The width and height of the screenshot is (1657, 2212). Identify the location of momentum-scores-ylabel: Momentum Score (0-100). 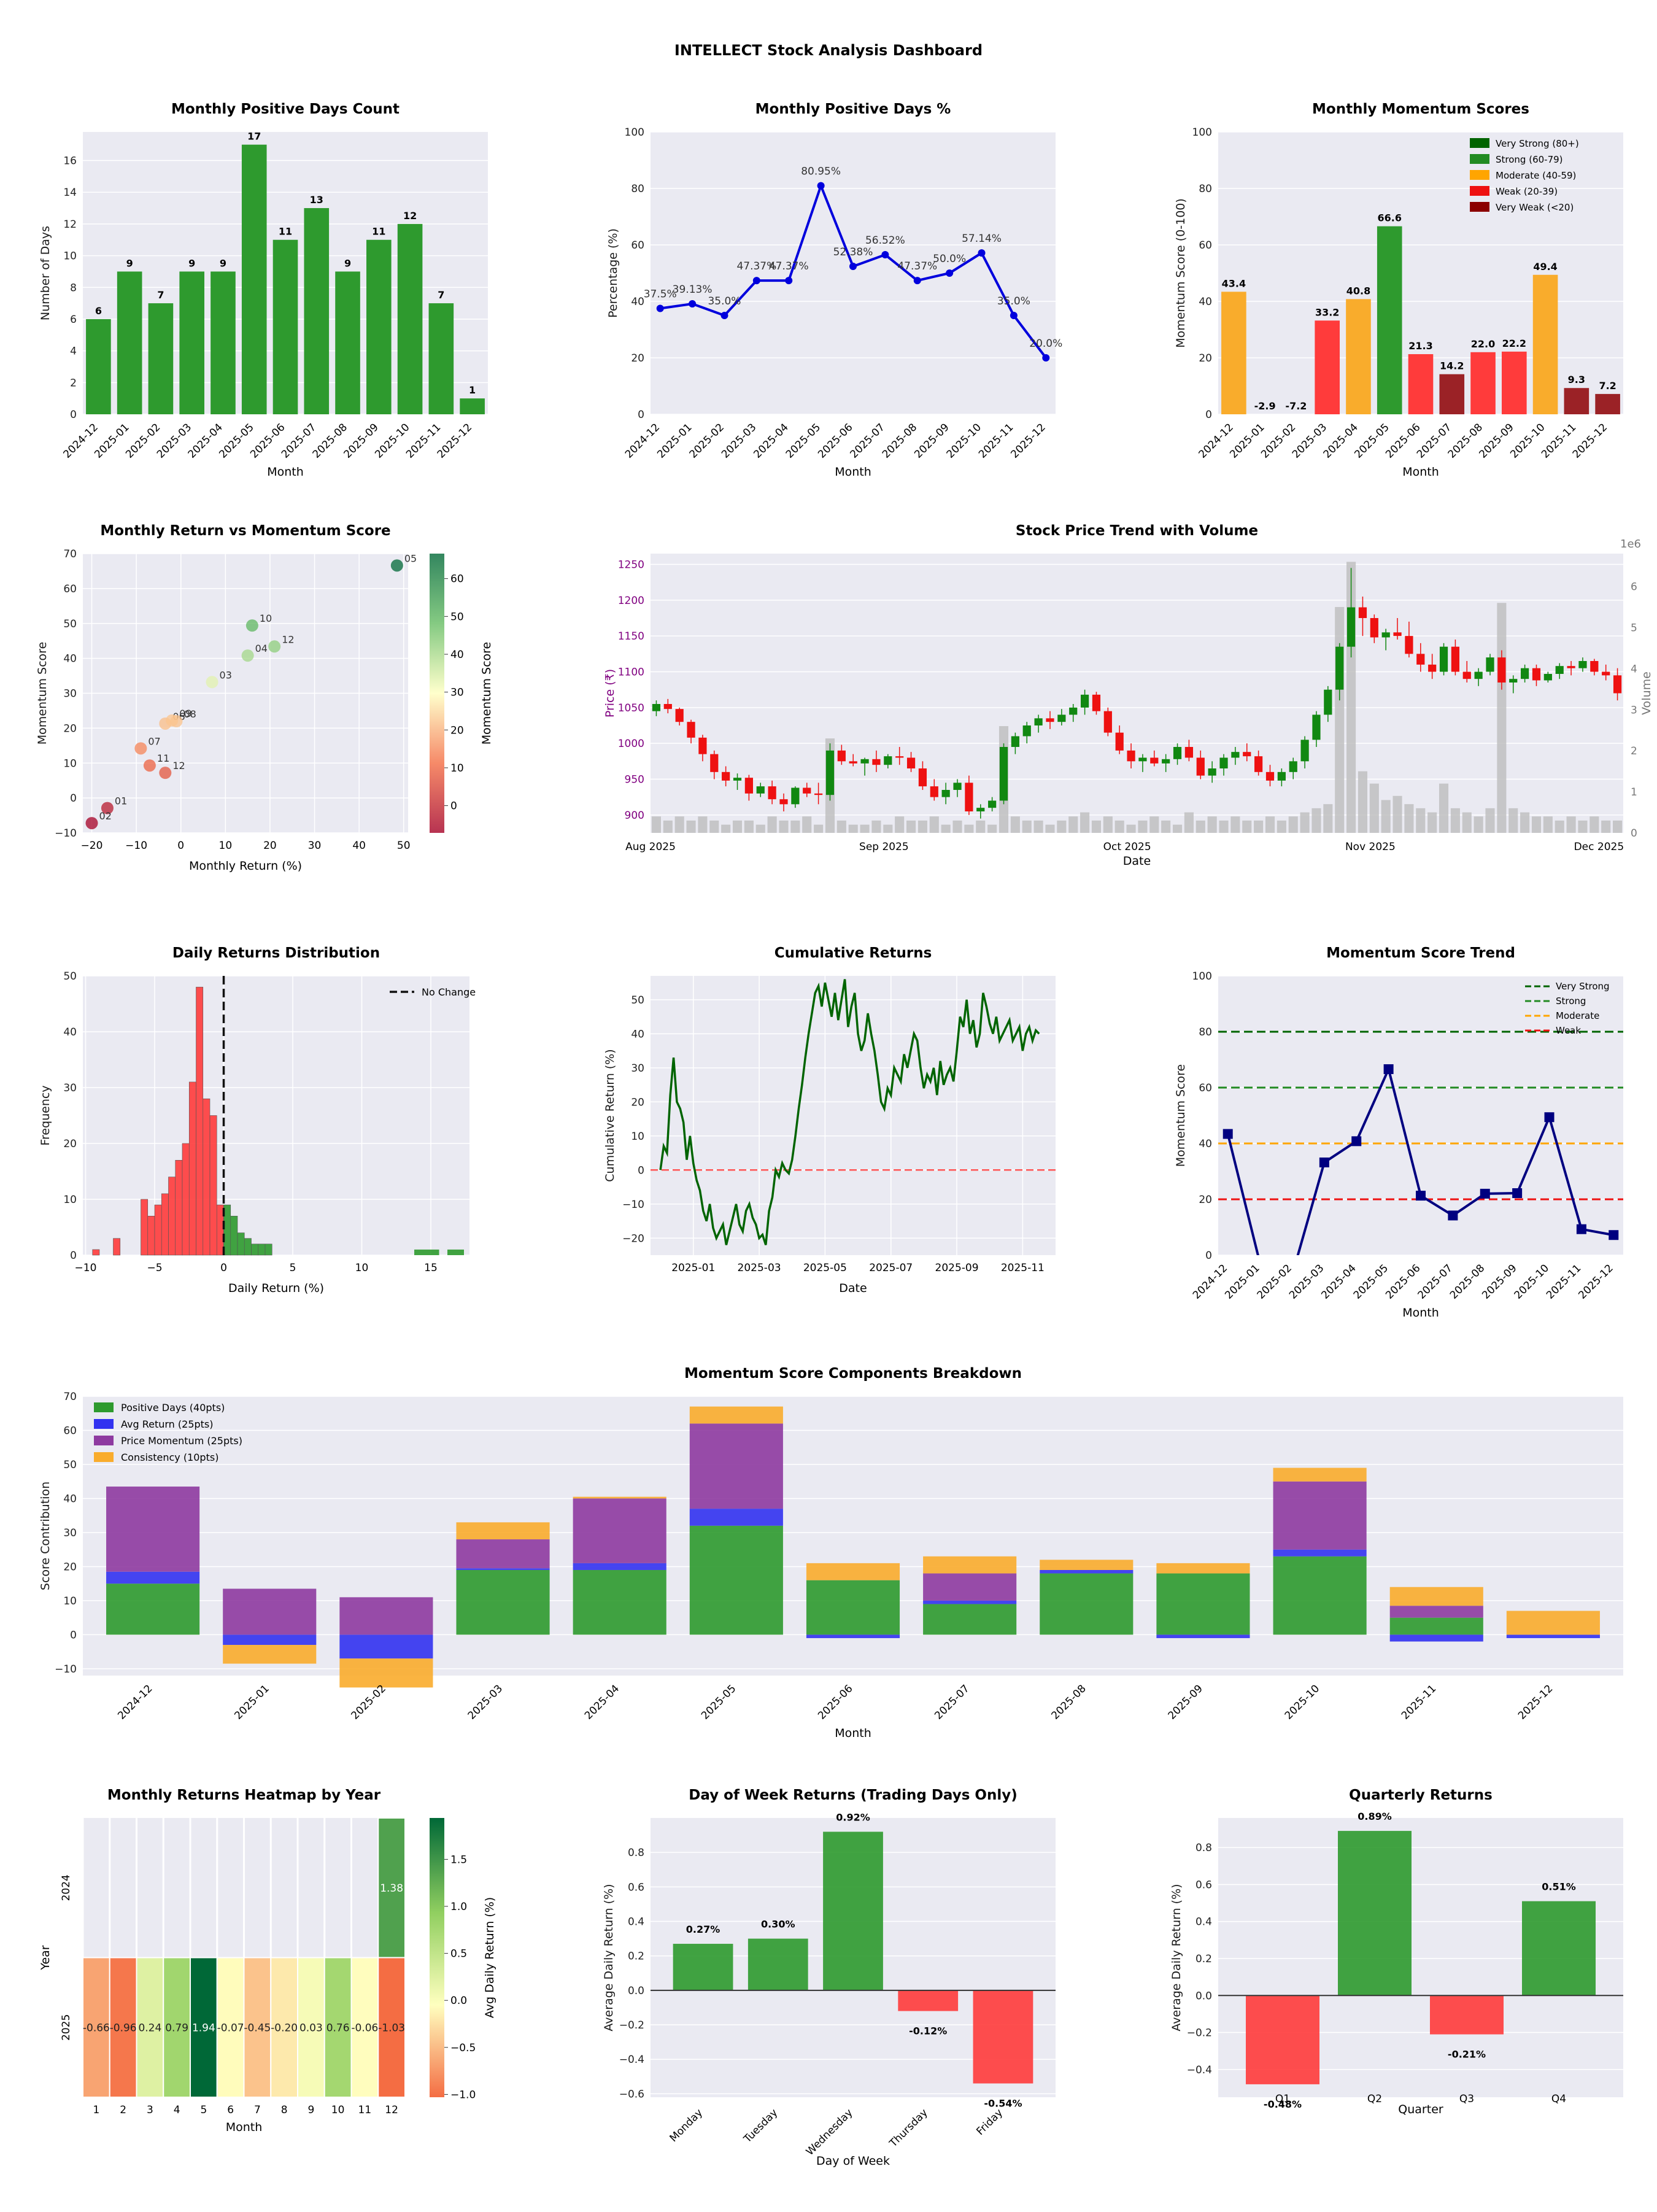
(1181, 273).